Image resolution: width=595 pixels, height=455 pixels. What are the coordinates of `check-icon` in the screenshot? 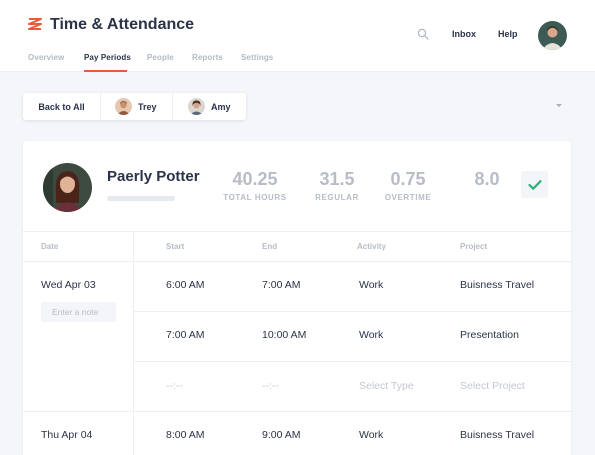 It's located at (534, 184).